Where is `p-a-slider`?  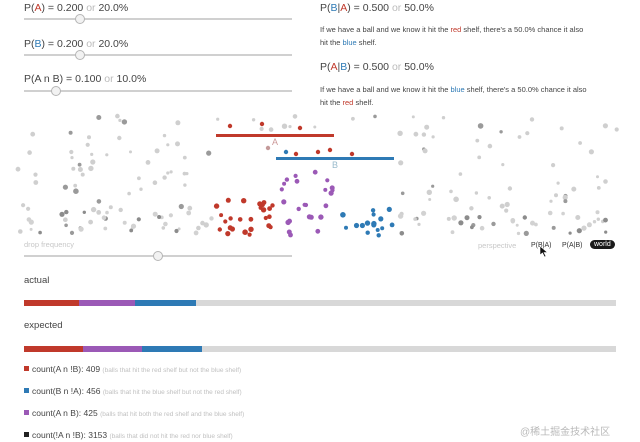 p-a-slider is located at coordinates (158, 19).